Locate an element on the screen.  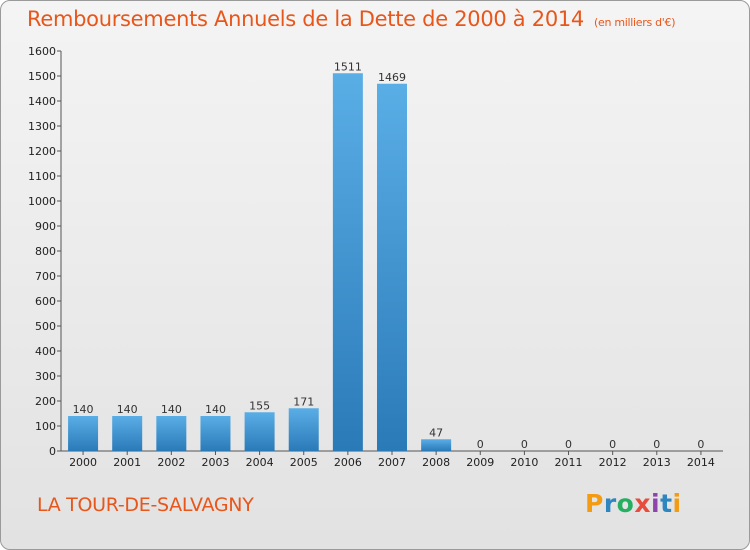
y-tick-label: 200 is located at coordinates (45, 401).